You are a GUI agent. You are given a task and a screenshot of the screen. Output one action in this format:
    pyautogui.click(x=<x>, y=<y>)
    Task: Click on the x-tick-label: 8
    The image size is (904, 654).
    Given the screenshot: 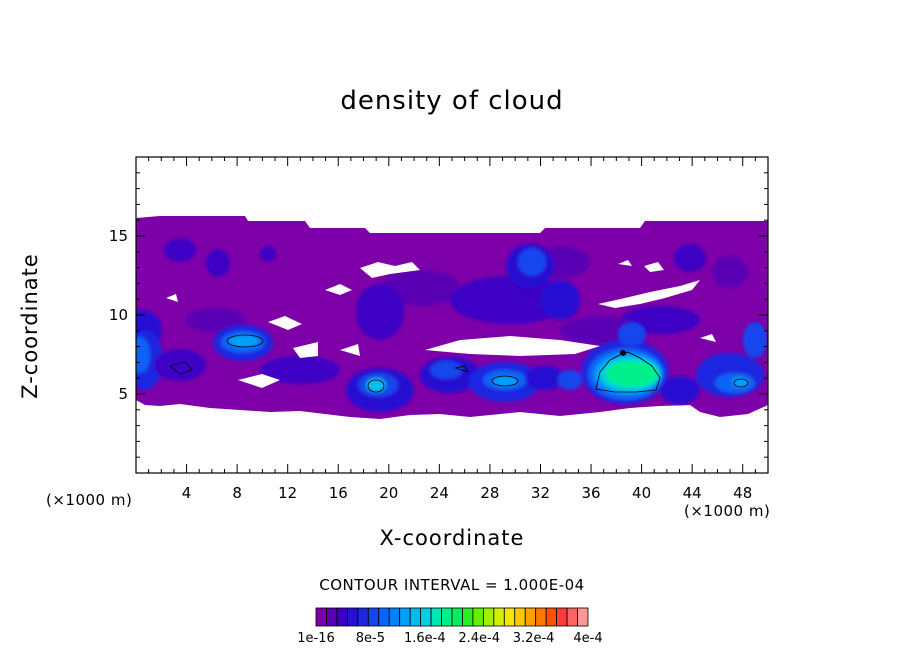 What is the action you would take?
    pyautogui.click(x=237, y=493)
    